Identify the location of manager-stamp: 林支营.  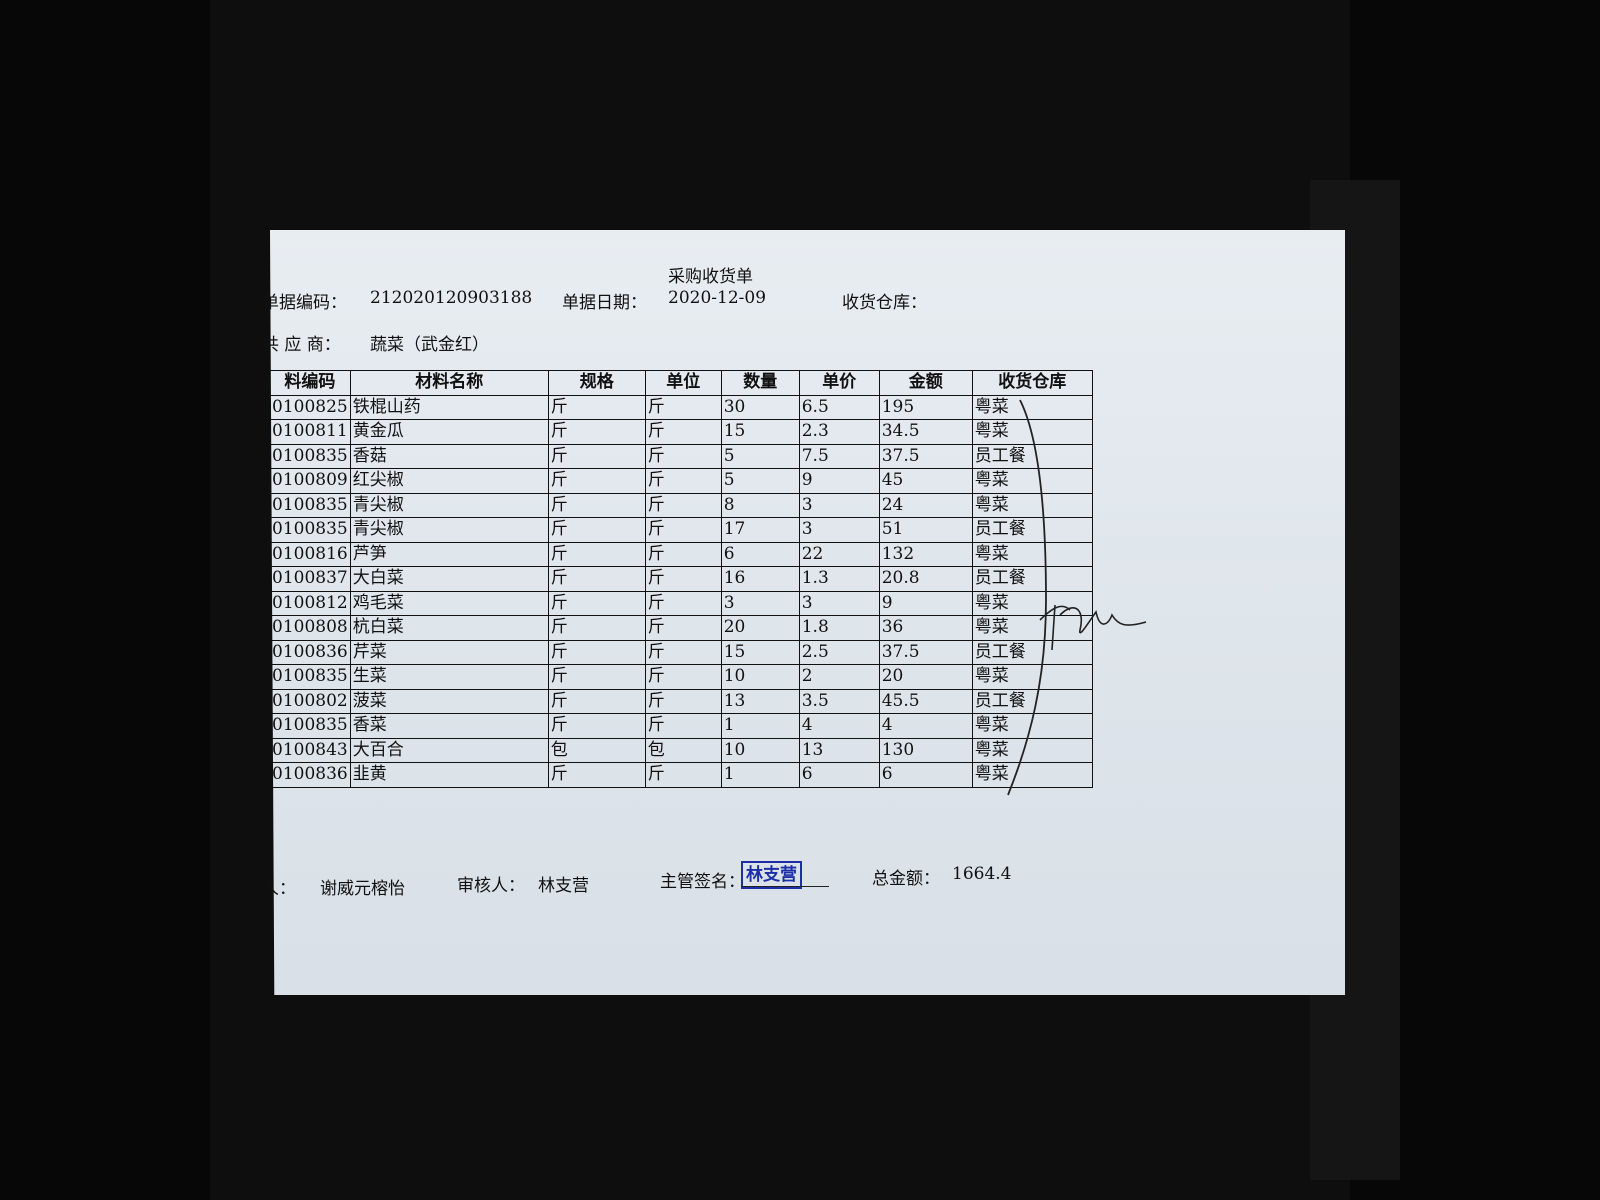
(771, 875).